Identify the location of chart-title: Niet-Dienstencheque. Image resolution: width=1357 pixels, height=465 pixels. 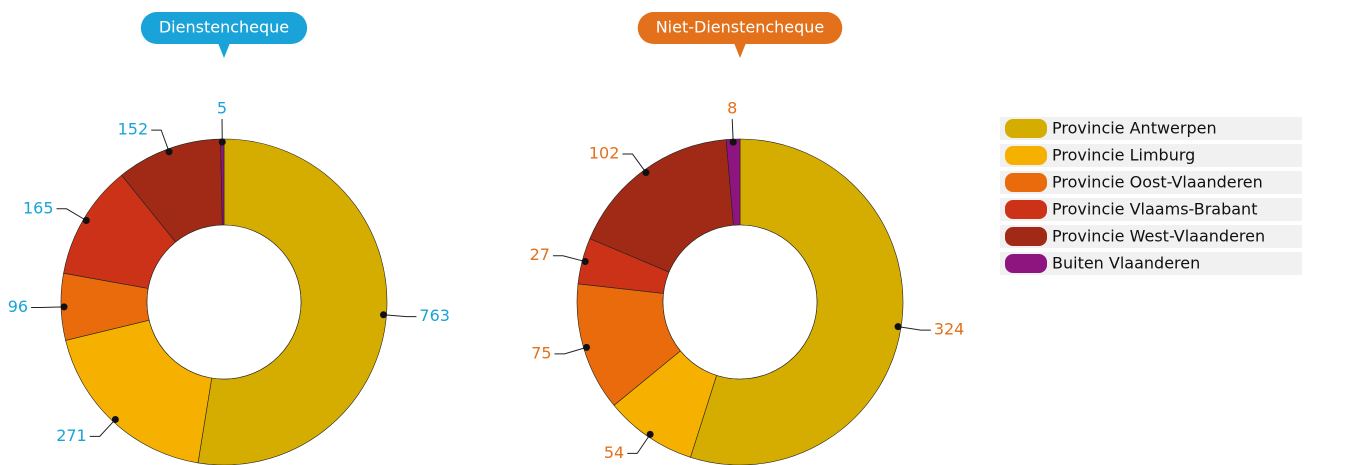
(740, 27).